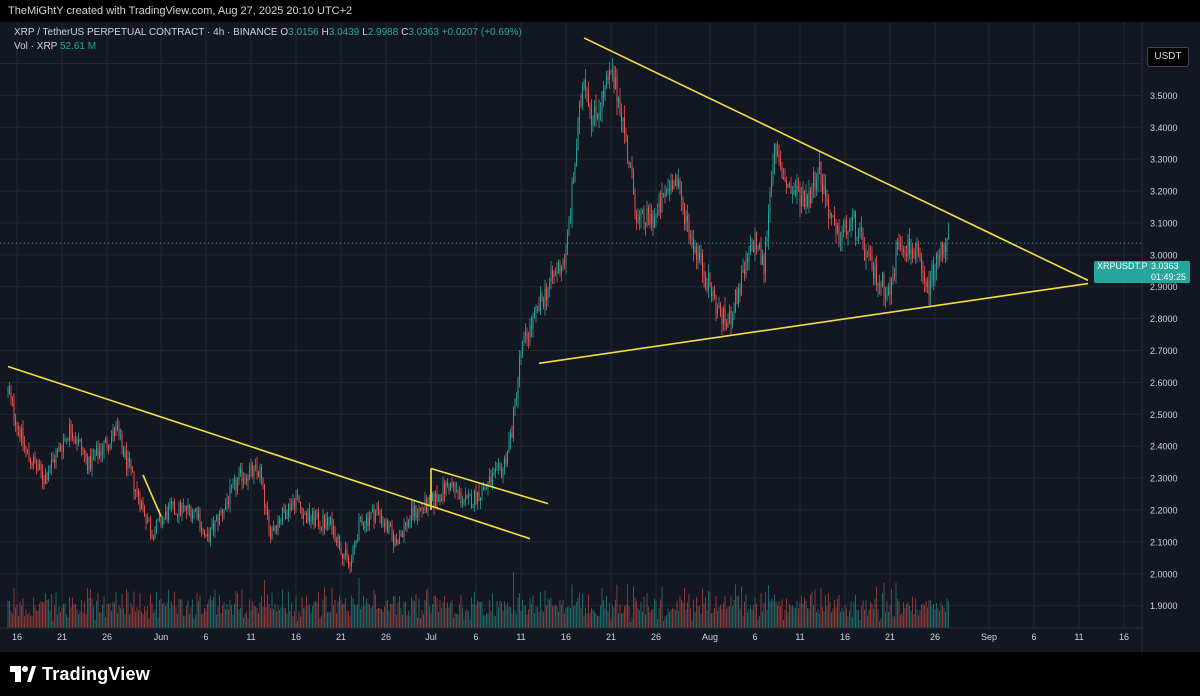  What do you see at coordinates (62, 637) in the screenshot?
I see `time-tick-label: 21` at bounding box center [62, 637].